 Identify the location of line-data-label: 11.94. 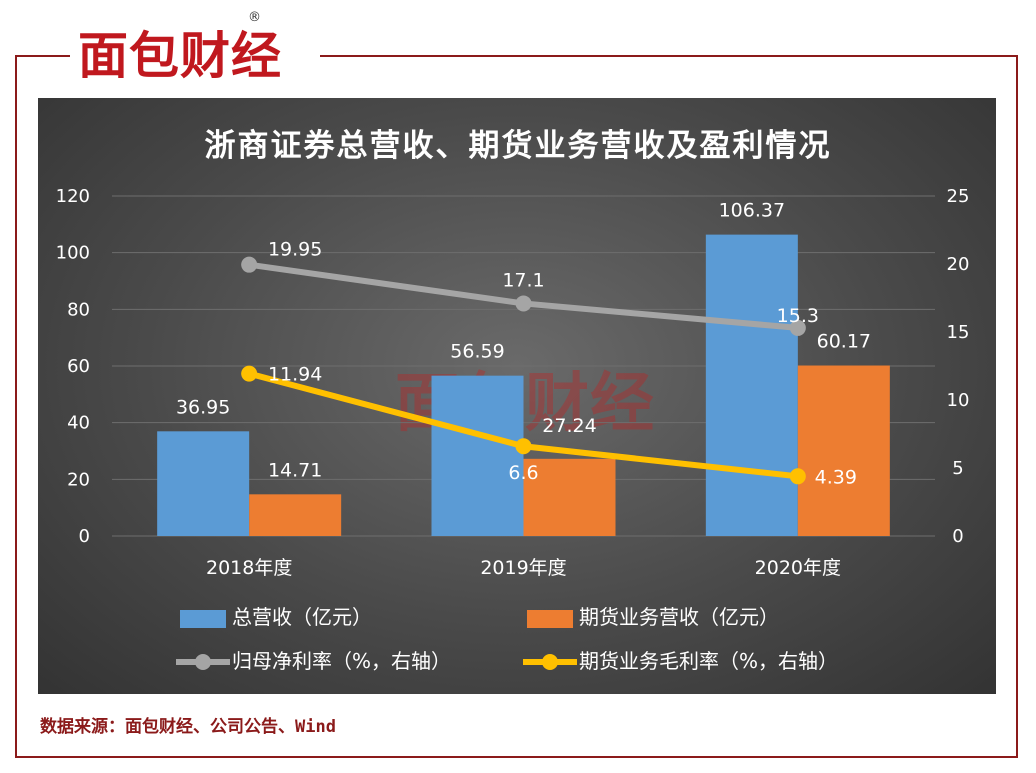
(295, 375).